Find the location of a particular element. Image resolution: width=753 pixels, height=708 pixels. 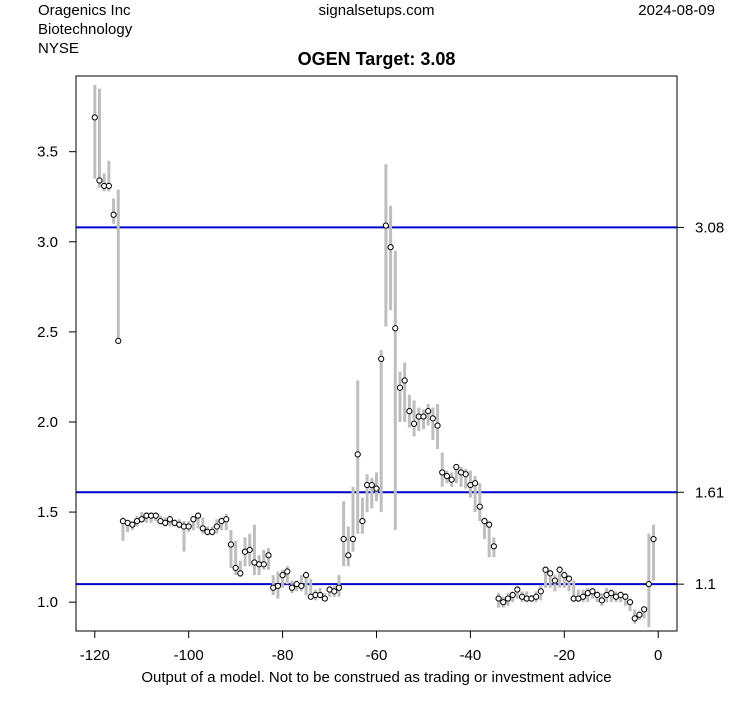

x-tick-label: -100 is located at coordinates (189, 655).